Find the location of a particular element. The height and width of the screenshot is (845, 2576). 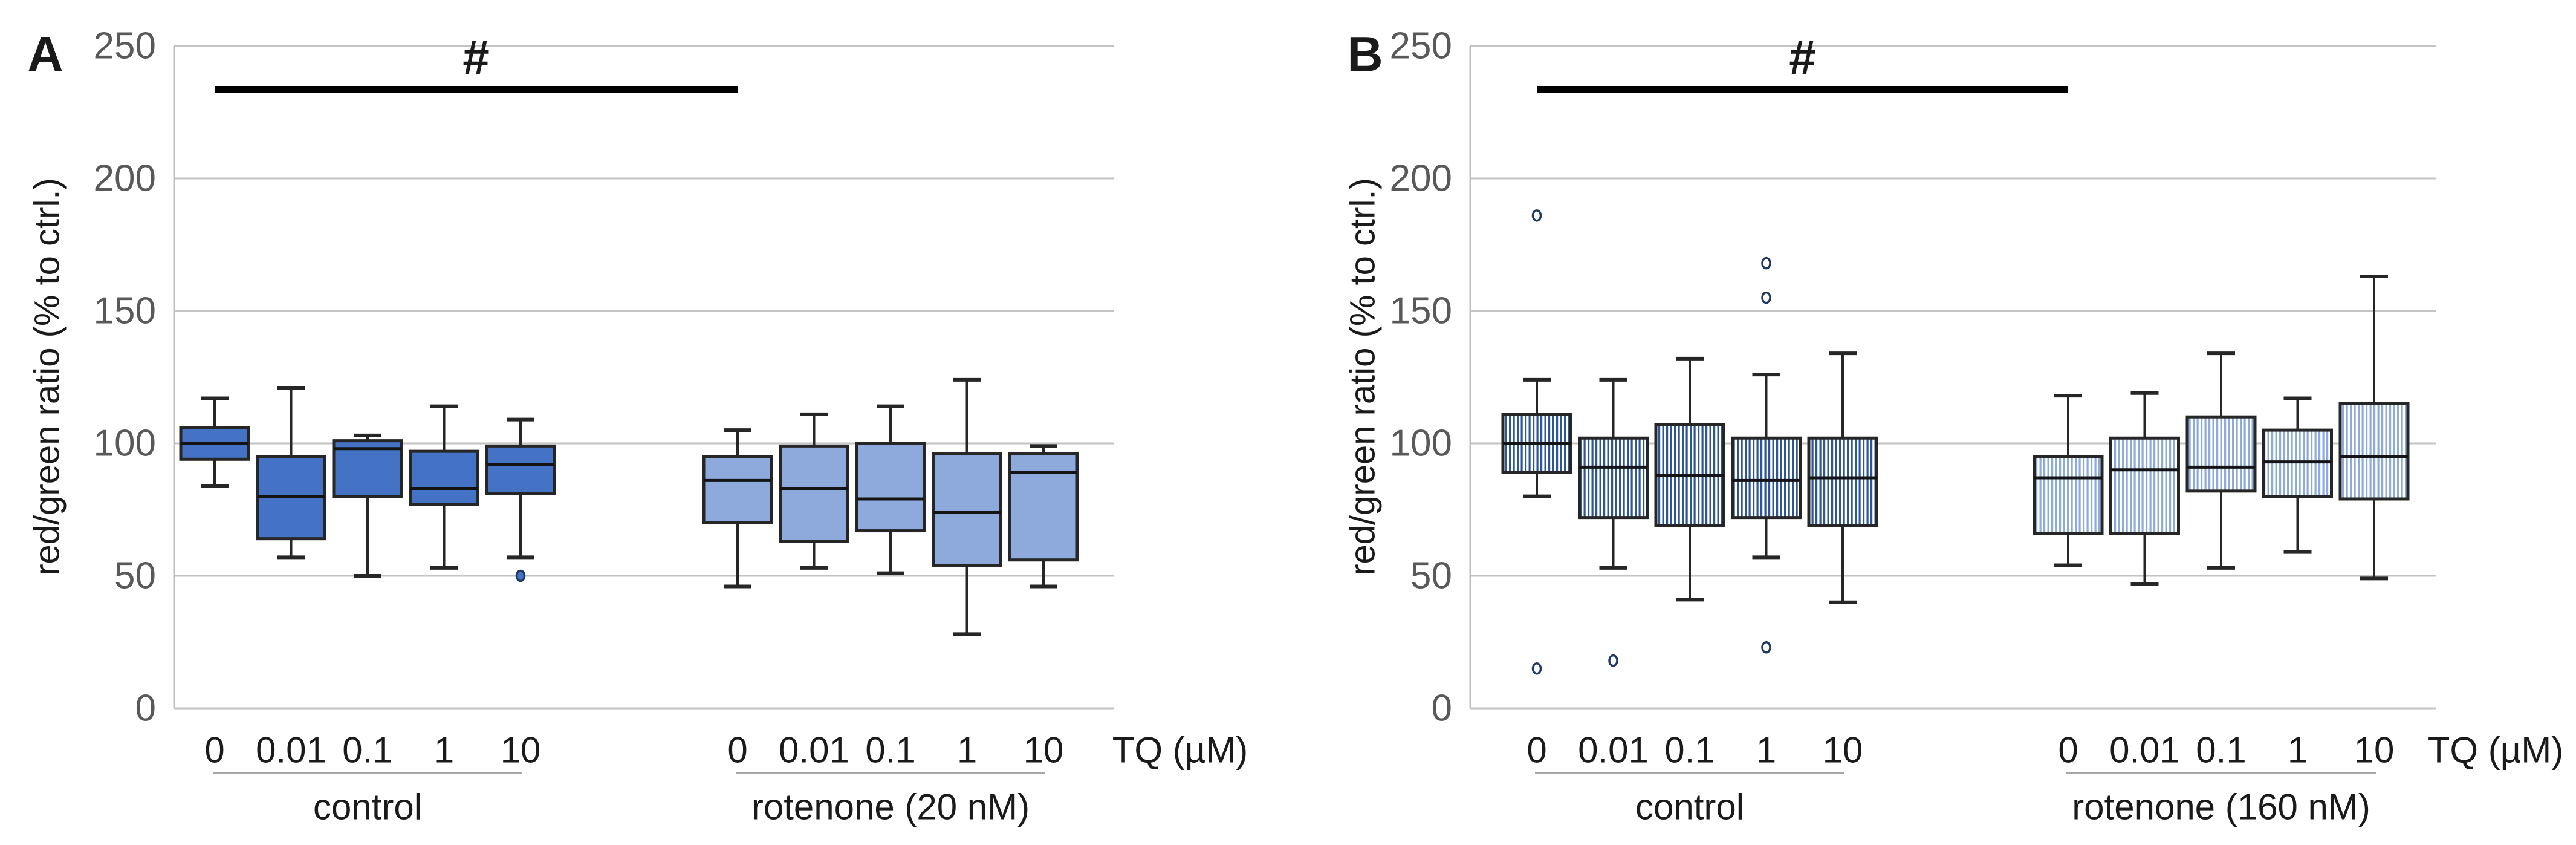

group-label: rotenone (160 nM) is located at coordinates (2221, 807).